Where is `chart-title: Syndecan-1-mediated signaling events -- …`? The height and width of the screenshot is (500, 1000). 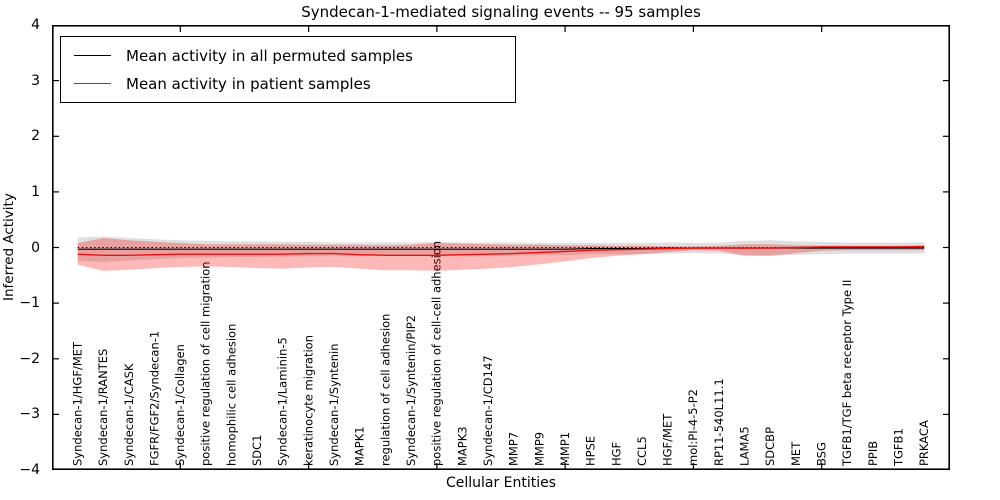
chart-title: Syndecan-1-mediated signaling events -- … is located at coordinates (501, 12).